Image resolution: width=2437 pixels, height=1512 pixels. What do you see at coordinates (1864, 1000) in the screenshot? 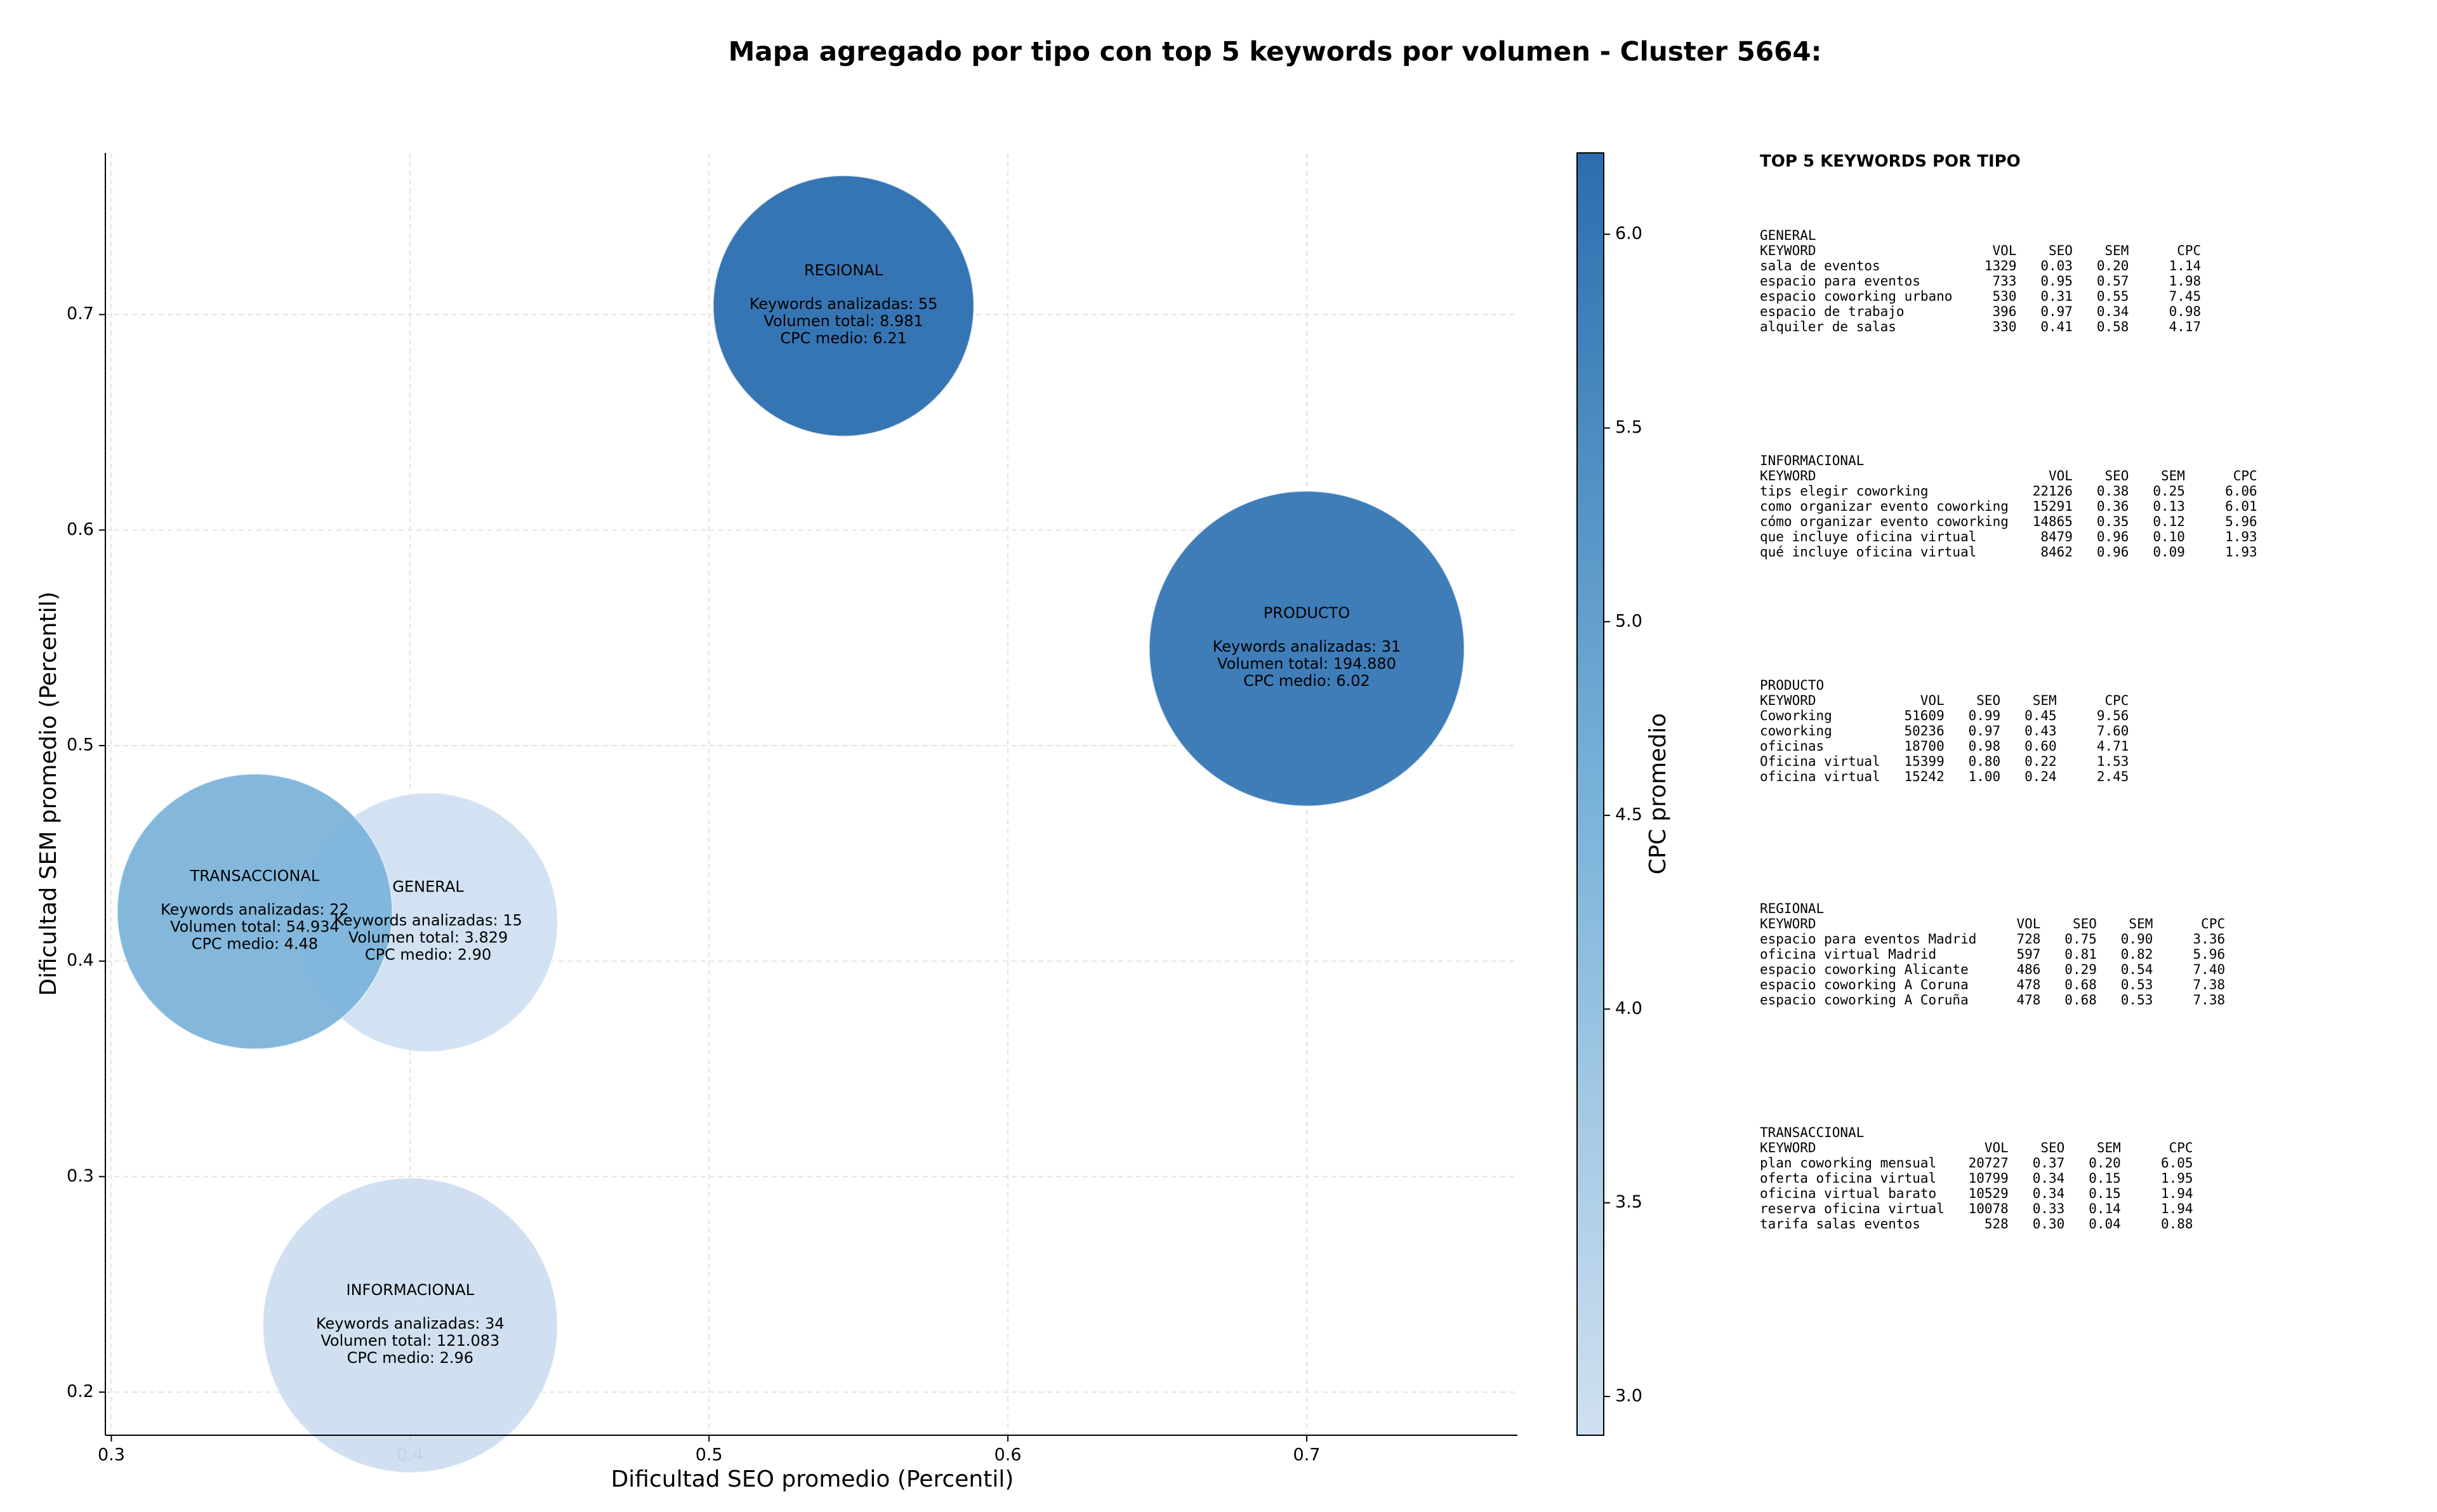
I see `table-cell: espacio coworking A Coruña` at bounding box center [1864, 1000].